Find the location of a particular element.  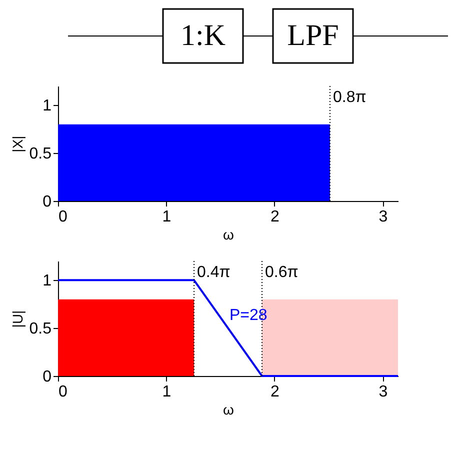

text: LPF is located at coordinates (313, 35).